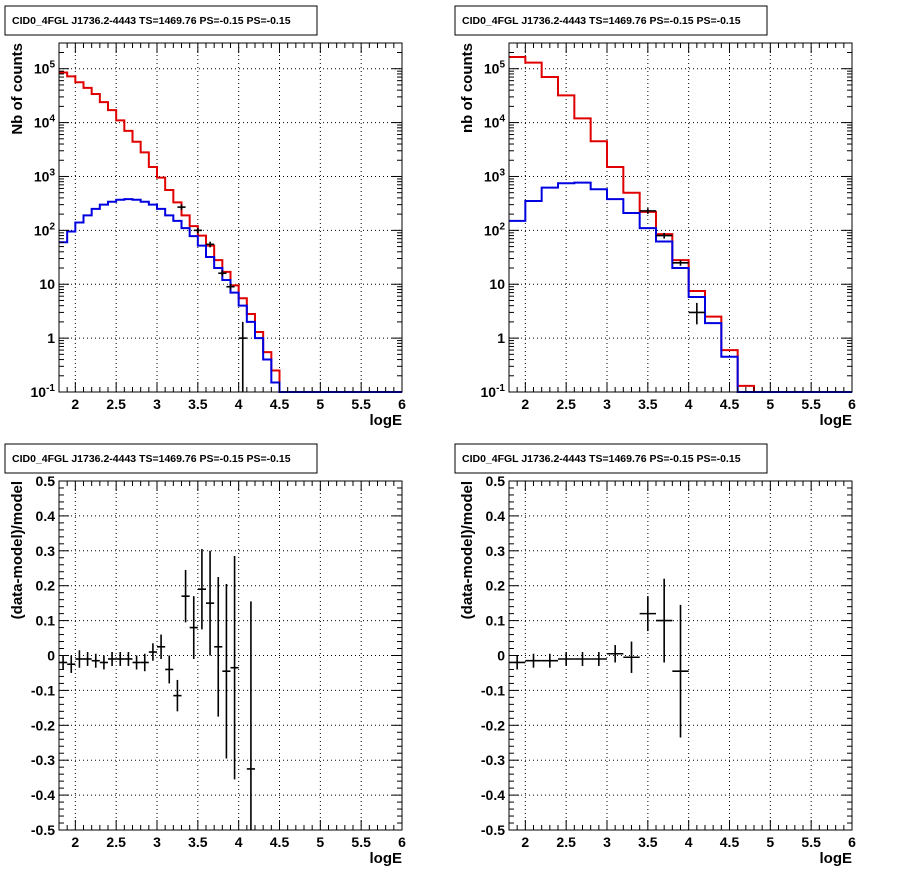 This screenshot has height=875, width=898. What do you see at coordinates (467, 88) in the screenshot?
I see `y-axis-label: nb of counts` at bounding box center [467, 88].